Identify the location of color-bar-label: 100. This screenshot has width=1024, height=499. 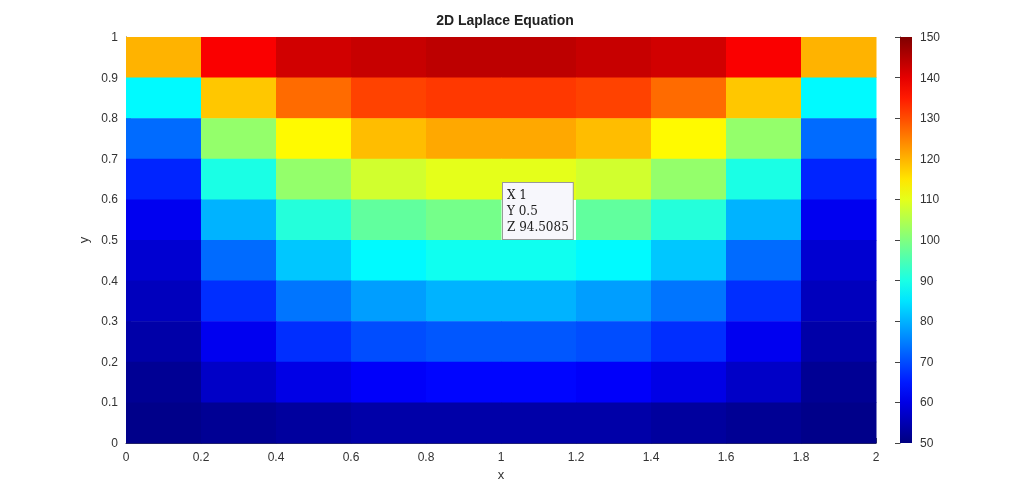
(930, 240).